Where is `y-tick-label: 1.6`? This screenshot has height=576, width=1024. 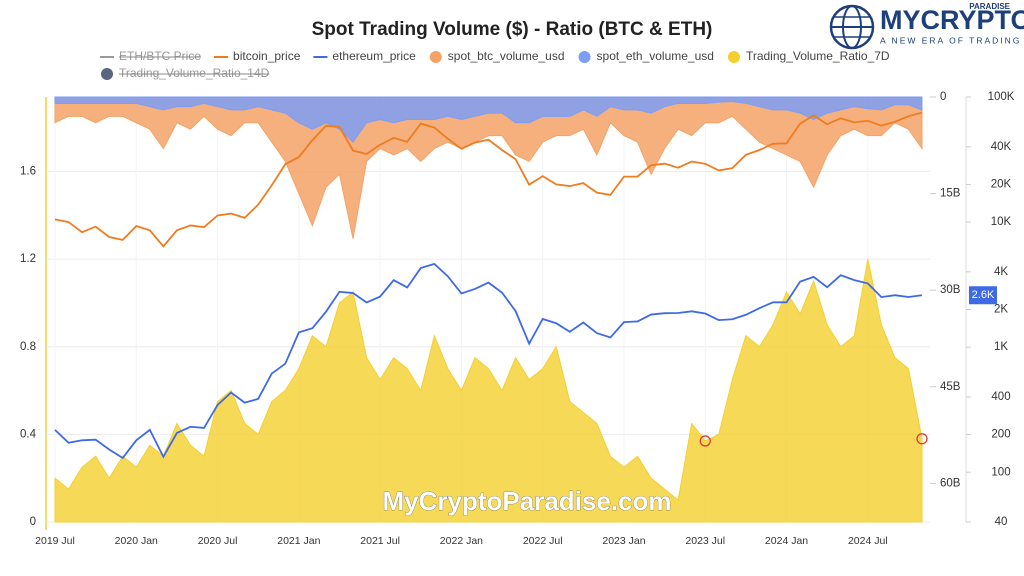 y-tick-label: 1.6 is located at coordinates (28, 172).